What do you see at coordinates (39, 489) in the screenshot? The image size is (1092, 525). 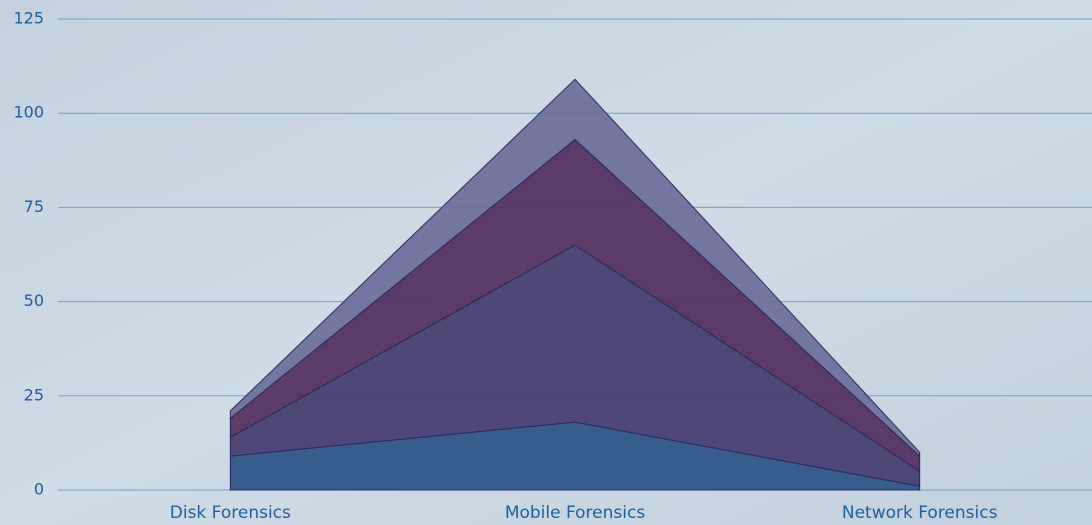 I see `y-tick-label: 0` at bounding box center [39, 489].